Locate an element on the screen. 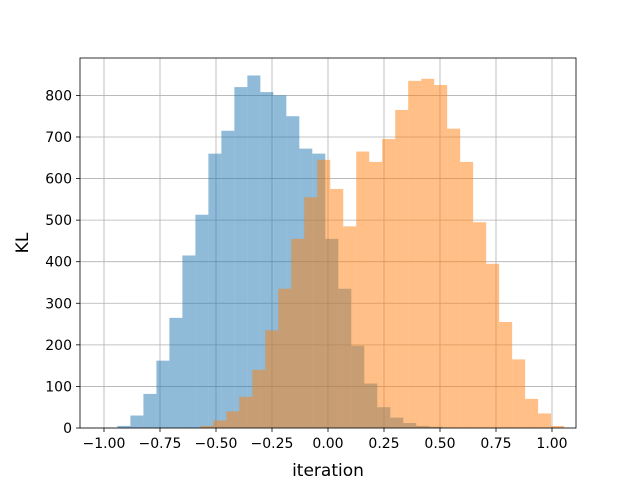  y-tick-label: 300 is located at coordinates (58, 304).